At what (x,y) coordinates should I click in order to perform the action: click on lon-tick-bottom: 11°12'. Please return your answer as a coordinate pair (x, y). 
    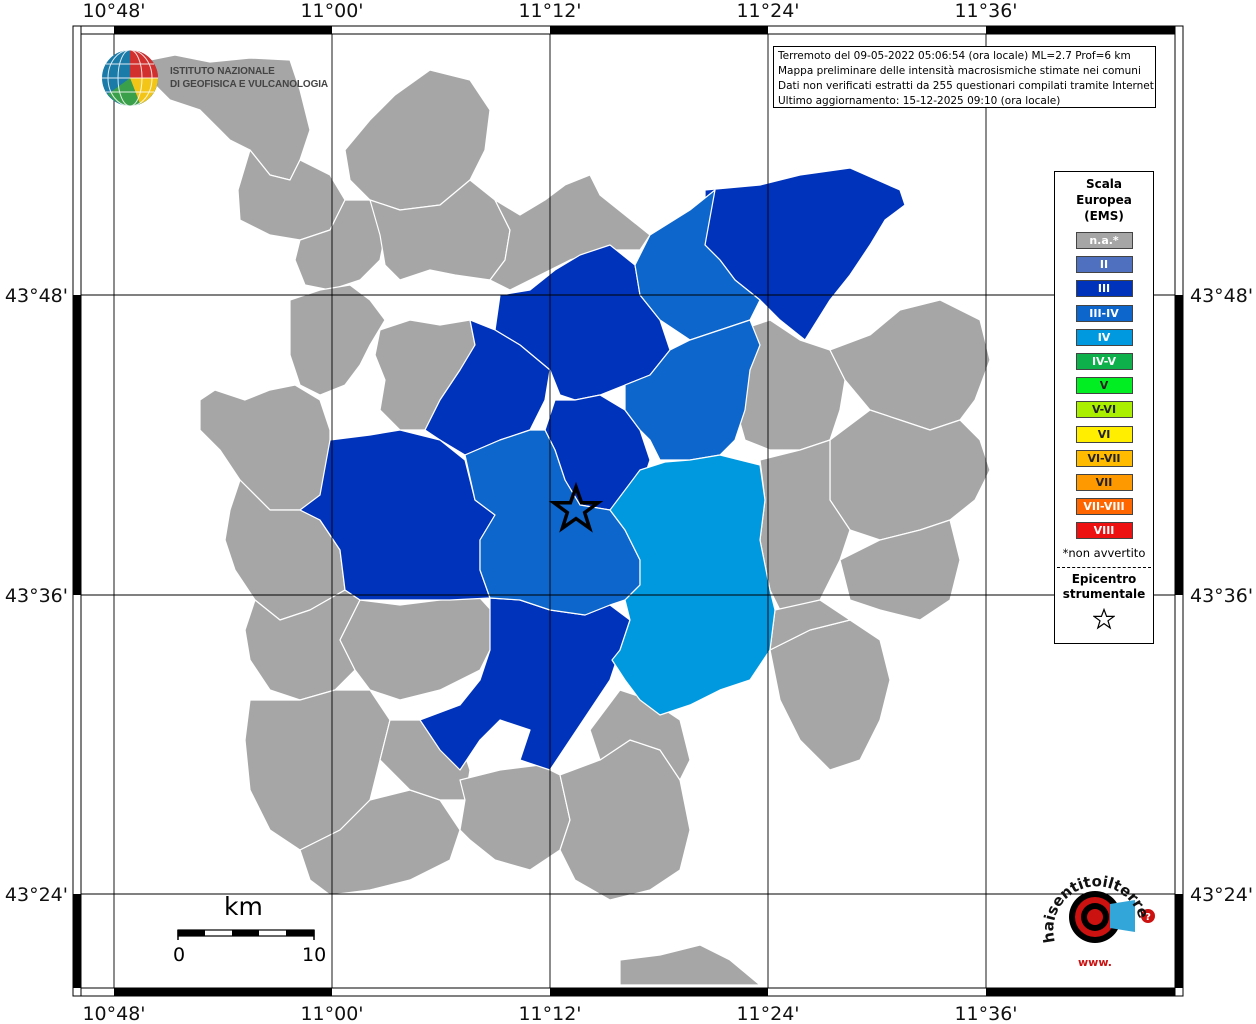
    Looking at the image, I should click on (549, 1013).